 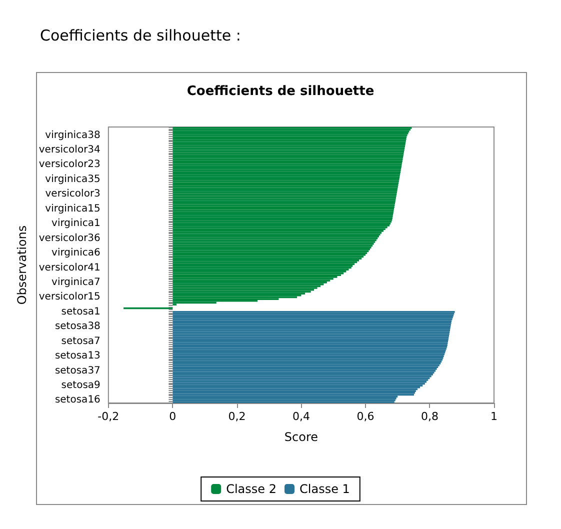 I want to click on y-tick-label: setosa38, so click(x=77, y=326).